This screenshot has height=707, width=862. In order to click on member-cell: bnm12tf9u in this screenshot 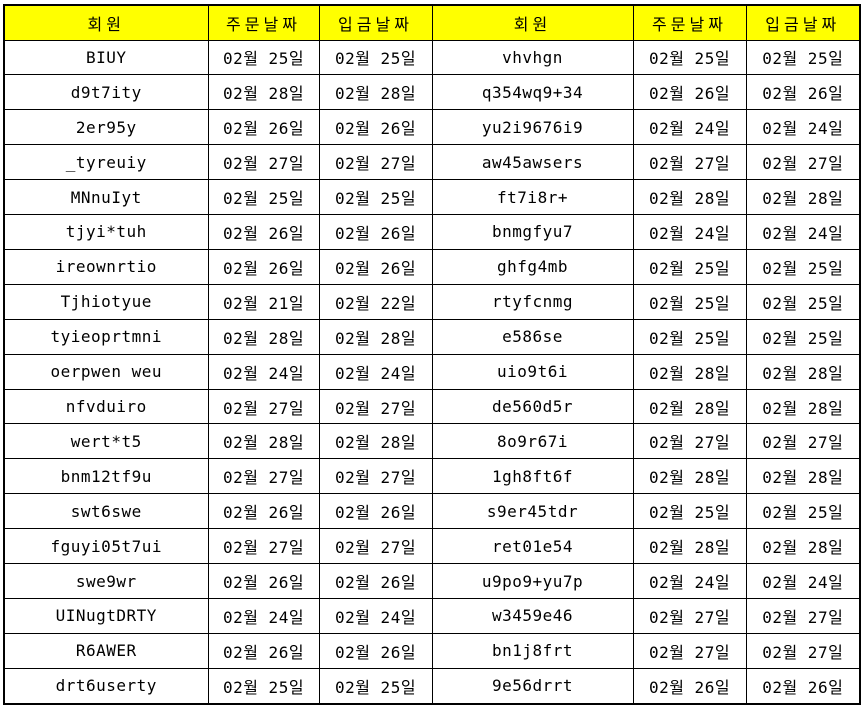, I will do `click(106, 476)`.